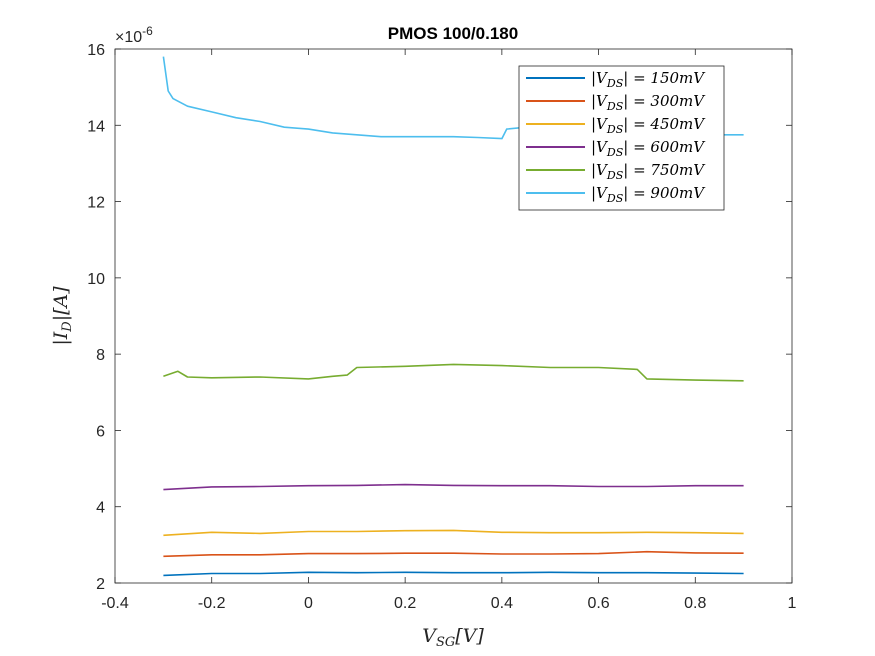 This screenshot has height=656, width=875. What do you see at coordinates (695, 603) in the screenshot?
I see `x-tick-label: 0.8` at bounding box center [695, 603].